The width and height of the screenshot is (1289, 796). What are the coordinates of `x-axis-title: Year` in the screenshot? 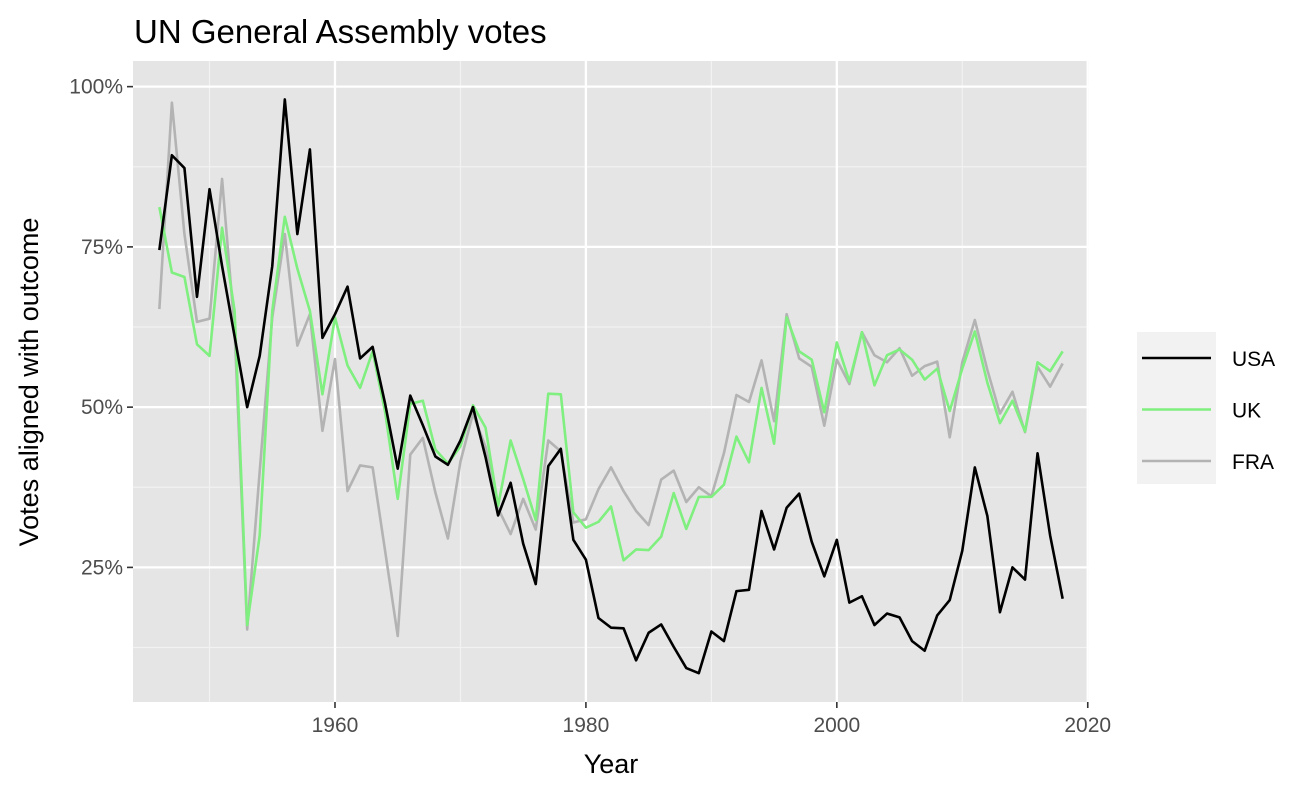 It's located at (611, 764).